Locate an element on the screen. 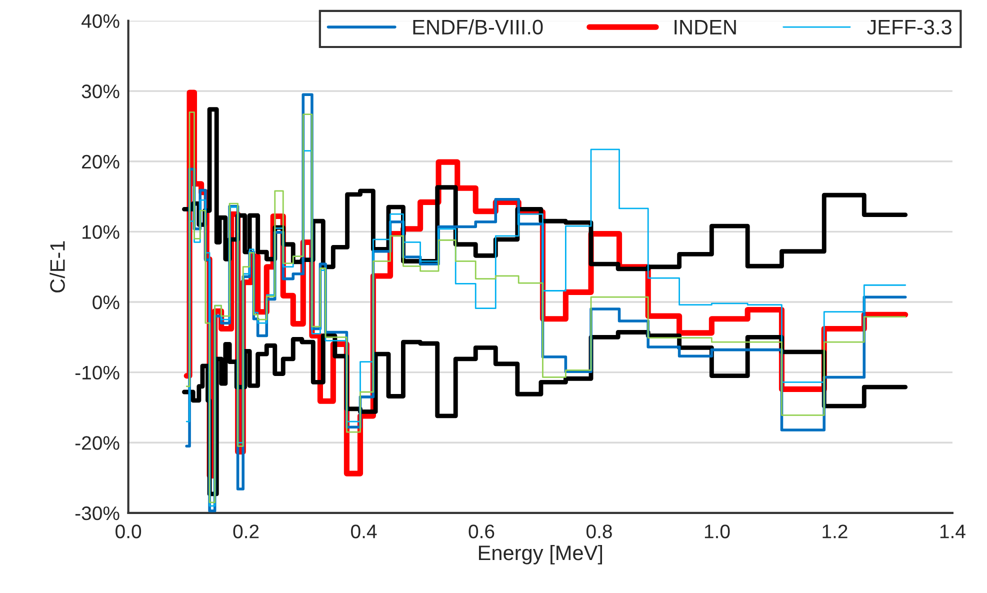 The width and height of the screenshot is (987, 593). y-tick-label: 40% is located at coordinates (101, 21).